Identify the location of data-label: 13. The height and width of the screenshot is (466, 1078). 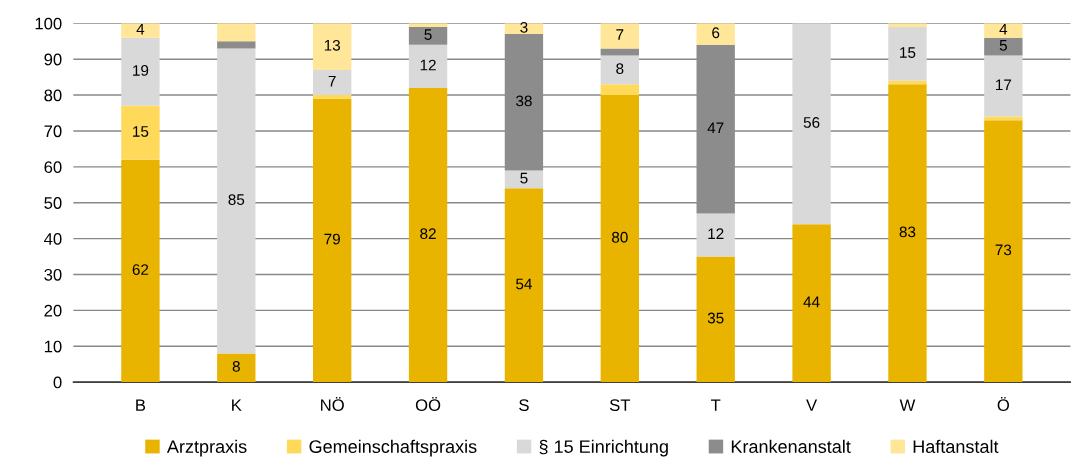
(332, 45).